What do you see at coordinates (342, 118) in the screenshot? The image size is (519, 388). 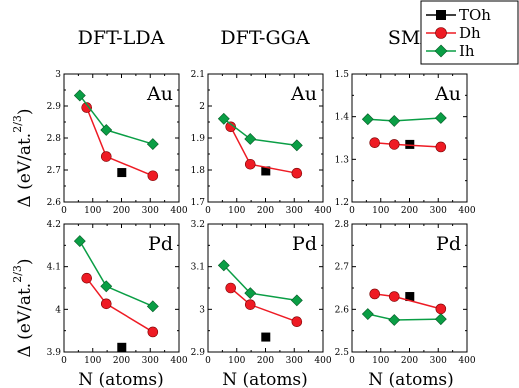 I see `y-tick-label: 1.4` at bounding box center [342, 118].